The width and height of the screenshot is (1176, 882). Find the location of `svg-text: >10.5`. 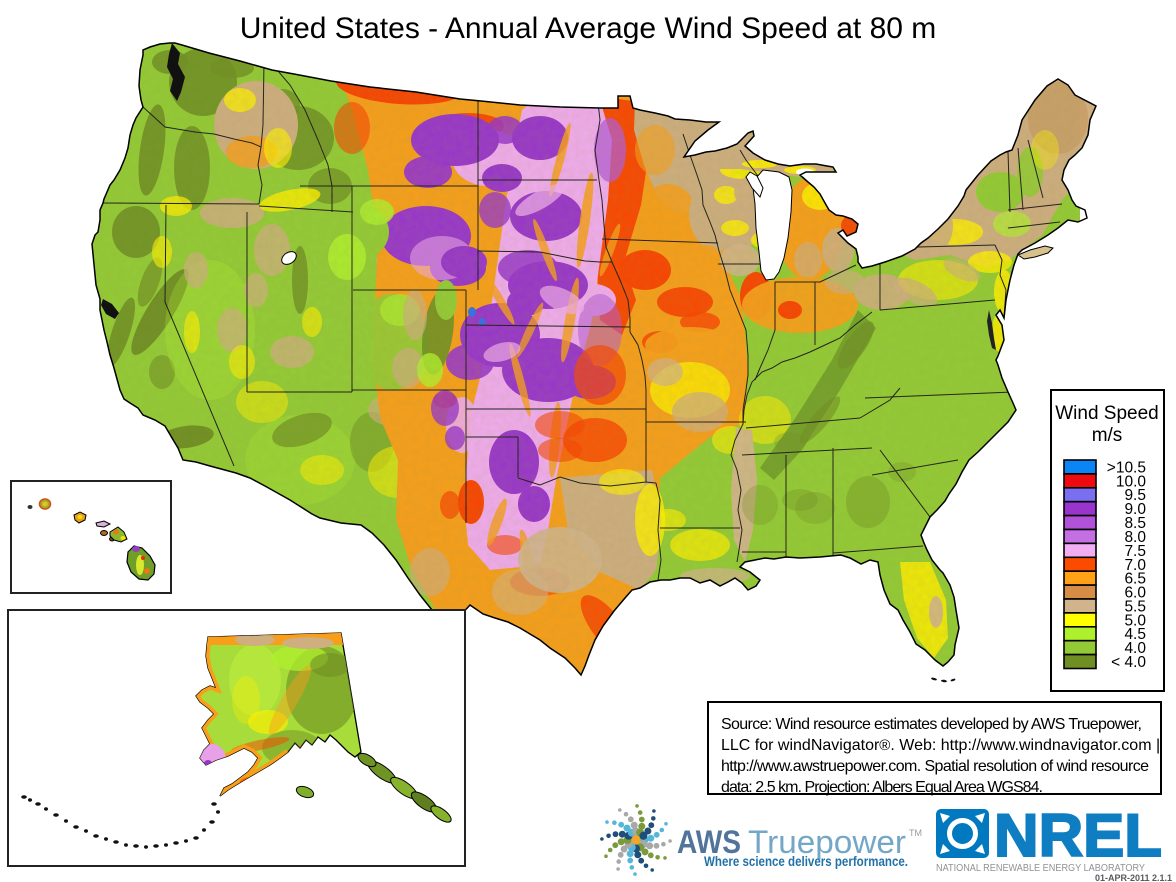

svg-text: >10.5 is located at coordinates (1126, 467).